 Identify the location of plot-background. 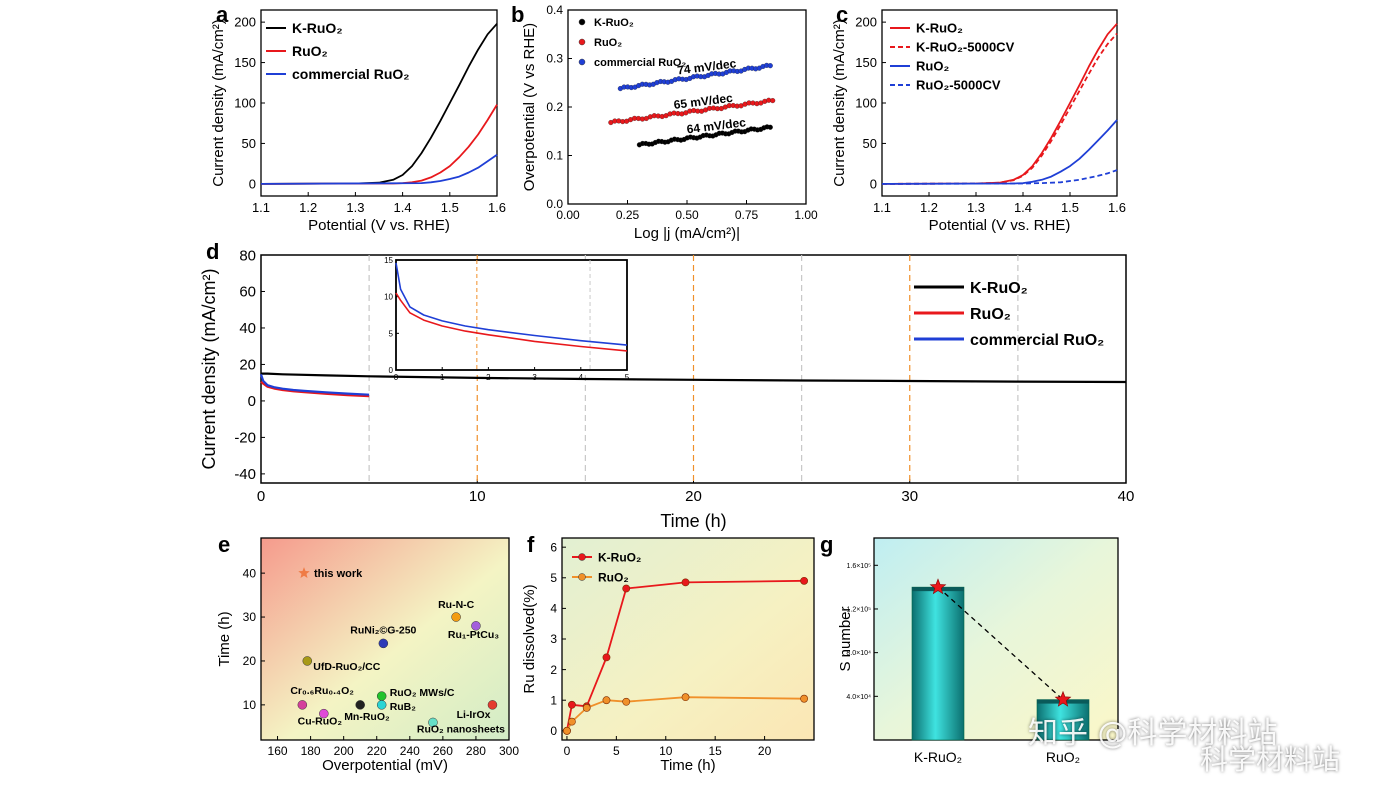
(688, 639).